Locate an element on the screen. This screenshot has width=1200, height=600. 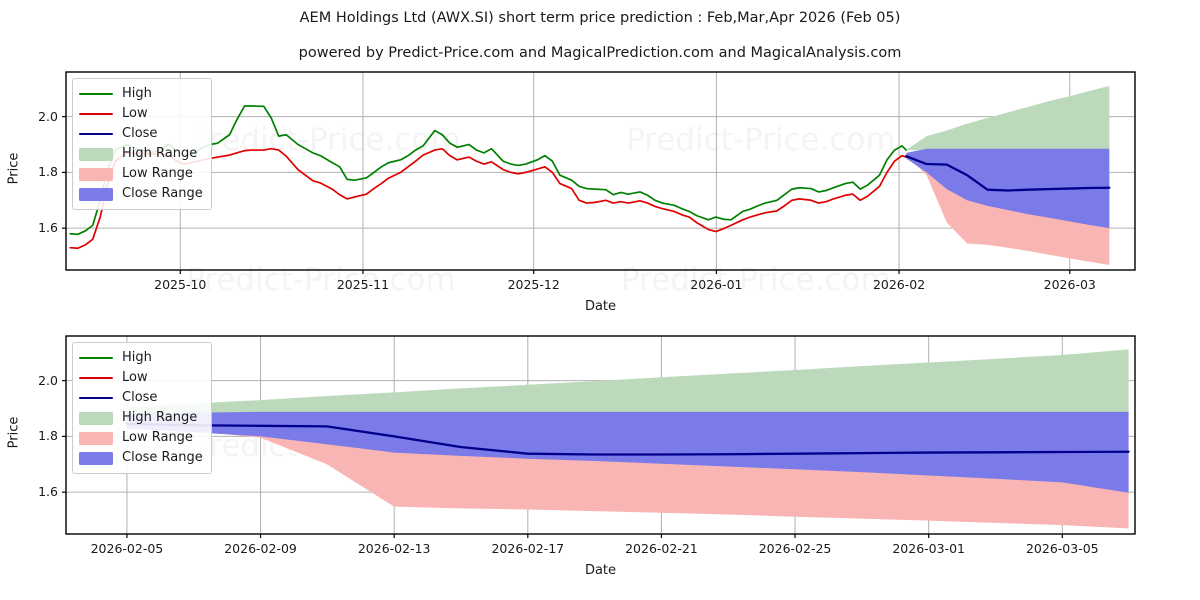
bottom-y-axis-label: Price is located at coordinates (14, 432).